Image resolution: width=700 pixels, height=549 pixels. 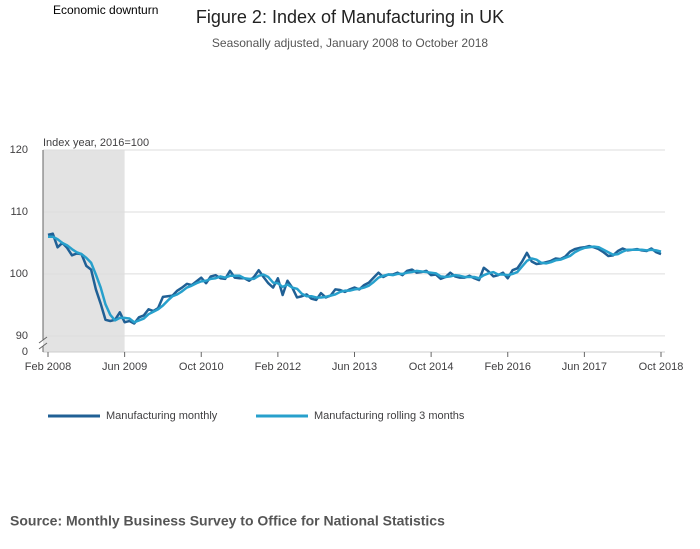 I want to click on x-tick-label: Oct 2010, so click(x=201, y=367).